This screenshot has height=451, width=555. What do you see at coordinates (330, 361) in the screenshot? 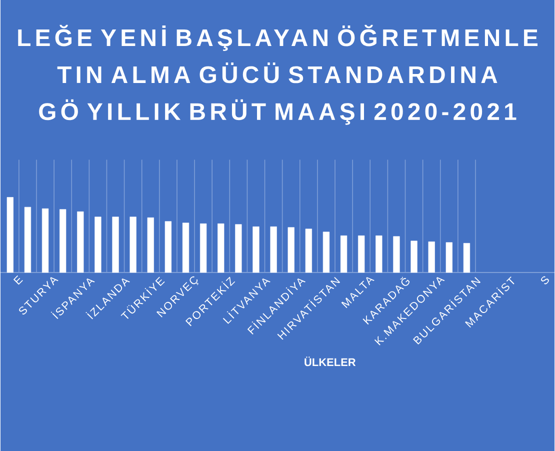
I see `x-axis-title: ÜLKELER` at bounding box center [330, 361].